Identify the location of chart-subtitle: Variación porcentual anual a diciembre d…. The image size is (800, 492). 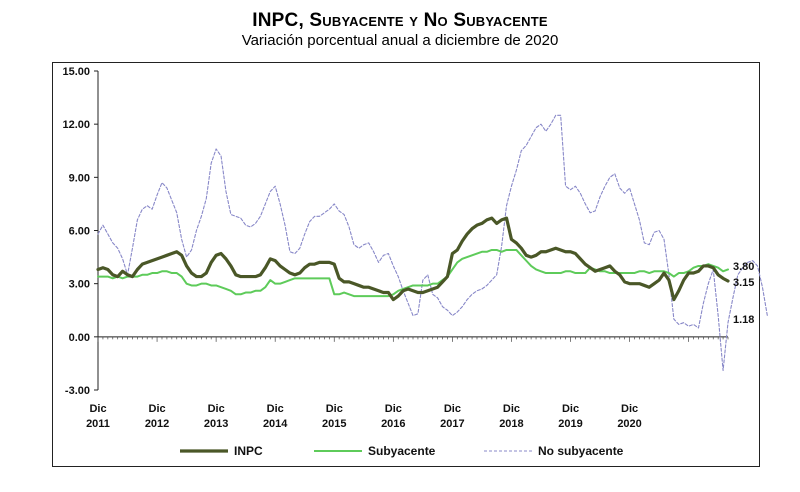
(400, 40).